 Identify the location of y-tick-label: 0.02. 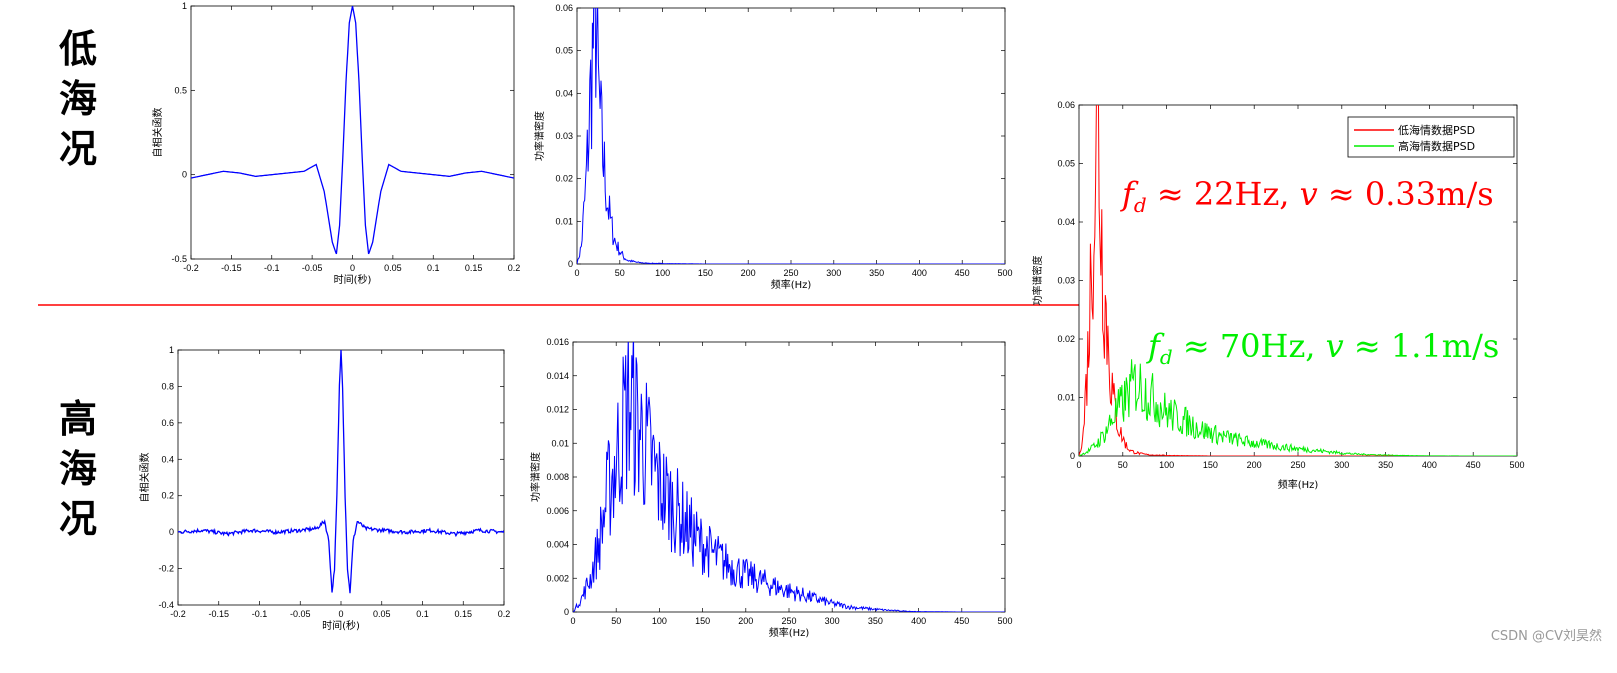
(1066, 339).